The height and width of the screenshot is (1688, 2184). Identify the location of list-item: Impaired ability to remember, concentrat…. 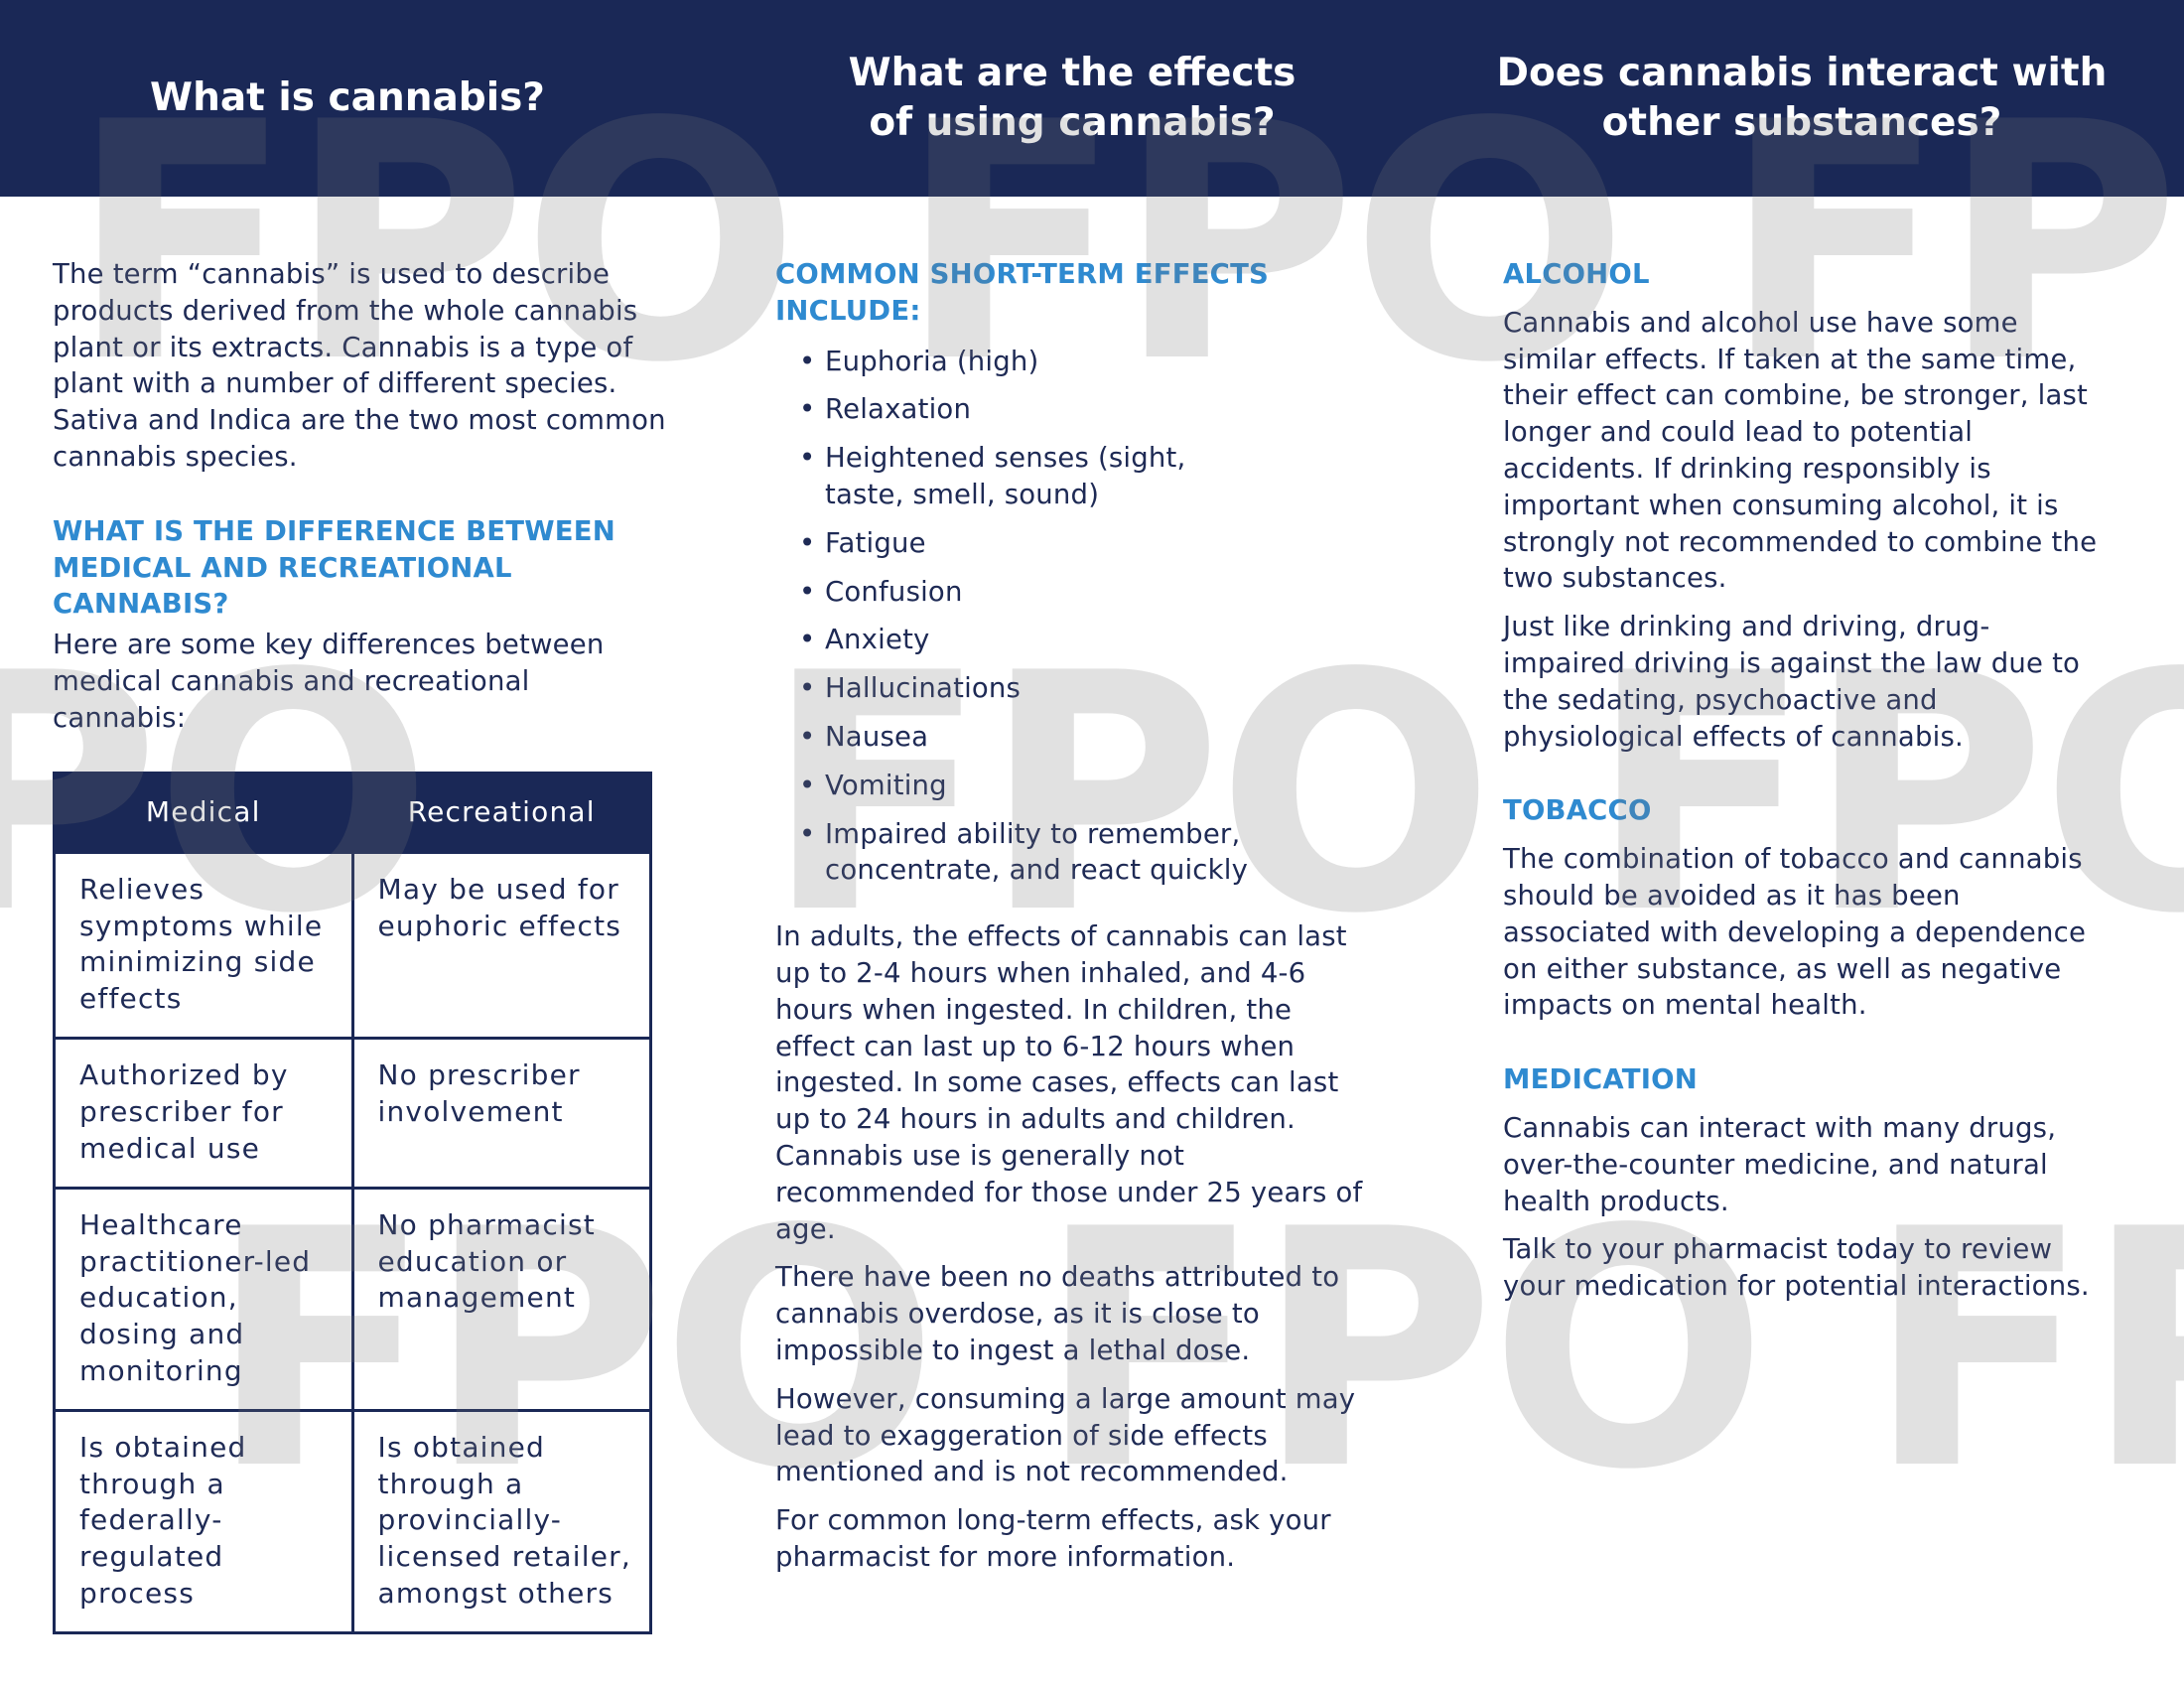
(1033, 853).